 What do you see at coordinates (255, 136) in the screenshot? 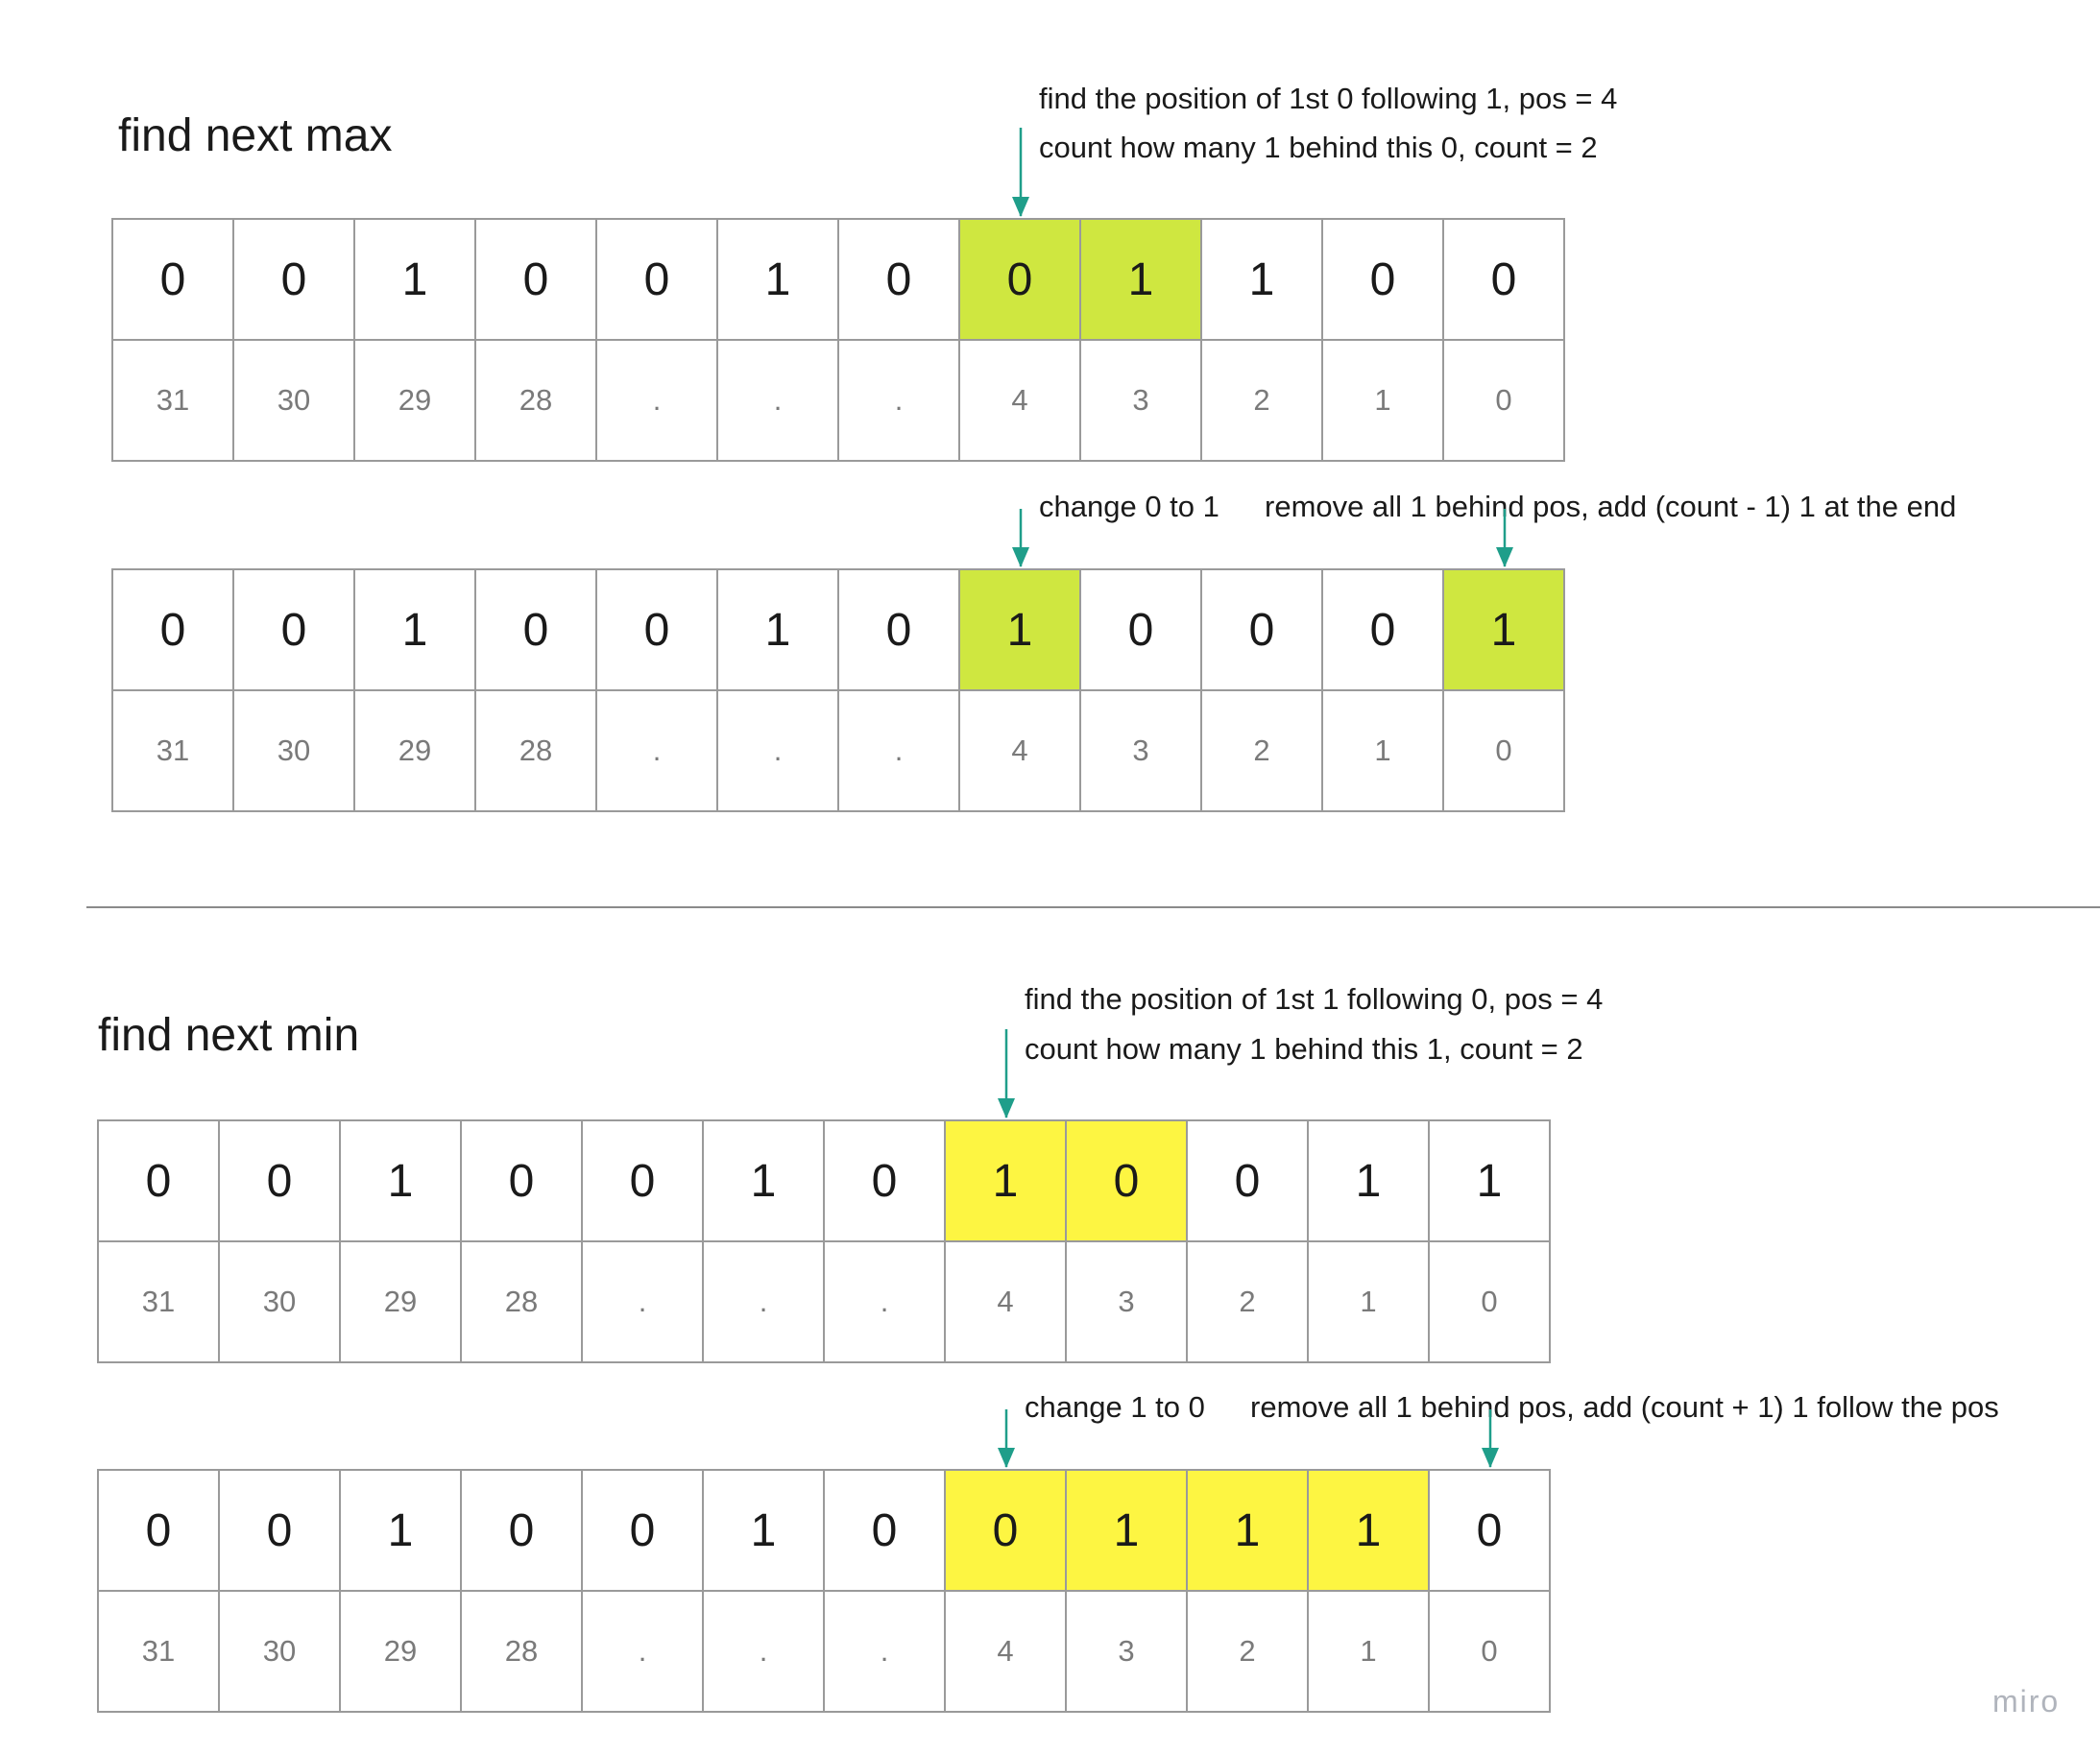
I see `section-title-next-max: find next max` at bounding box center [255, 136].